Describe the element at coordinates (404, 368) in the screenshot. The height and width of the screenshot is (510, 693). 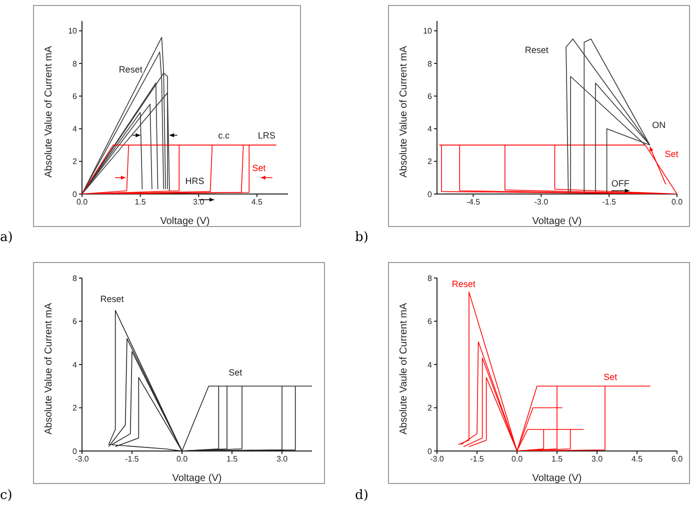
I see `y-axis-title: Absolute Vaule of Current mA` at that location.